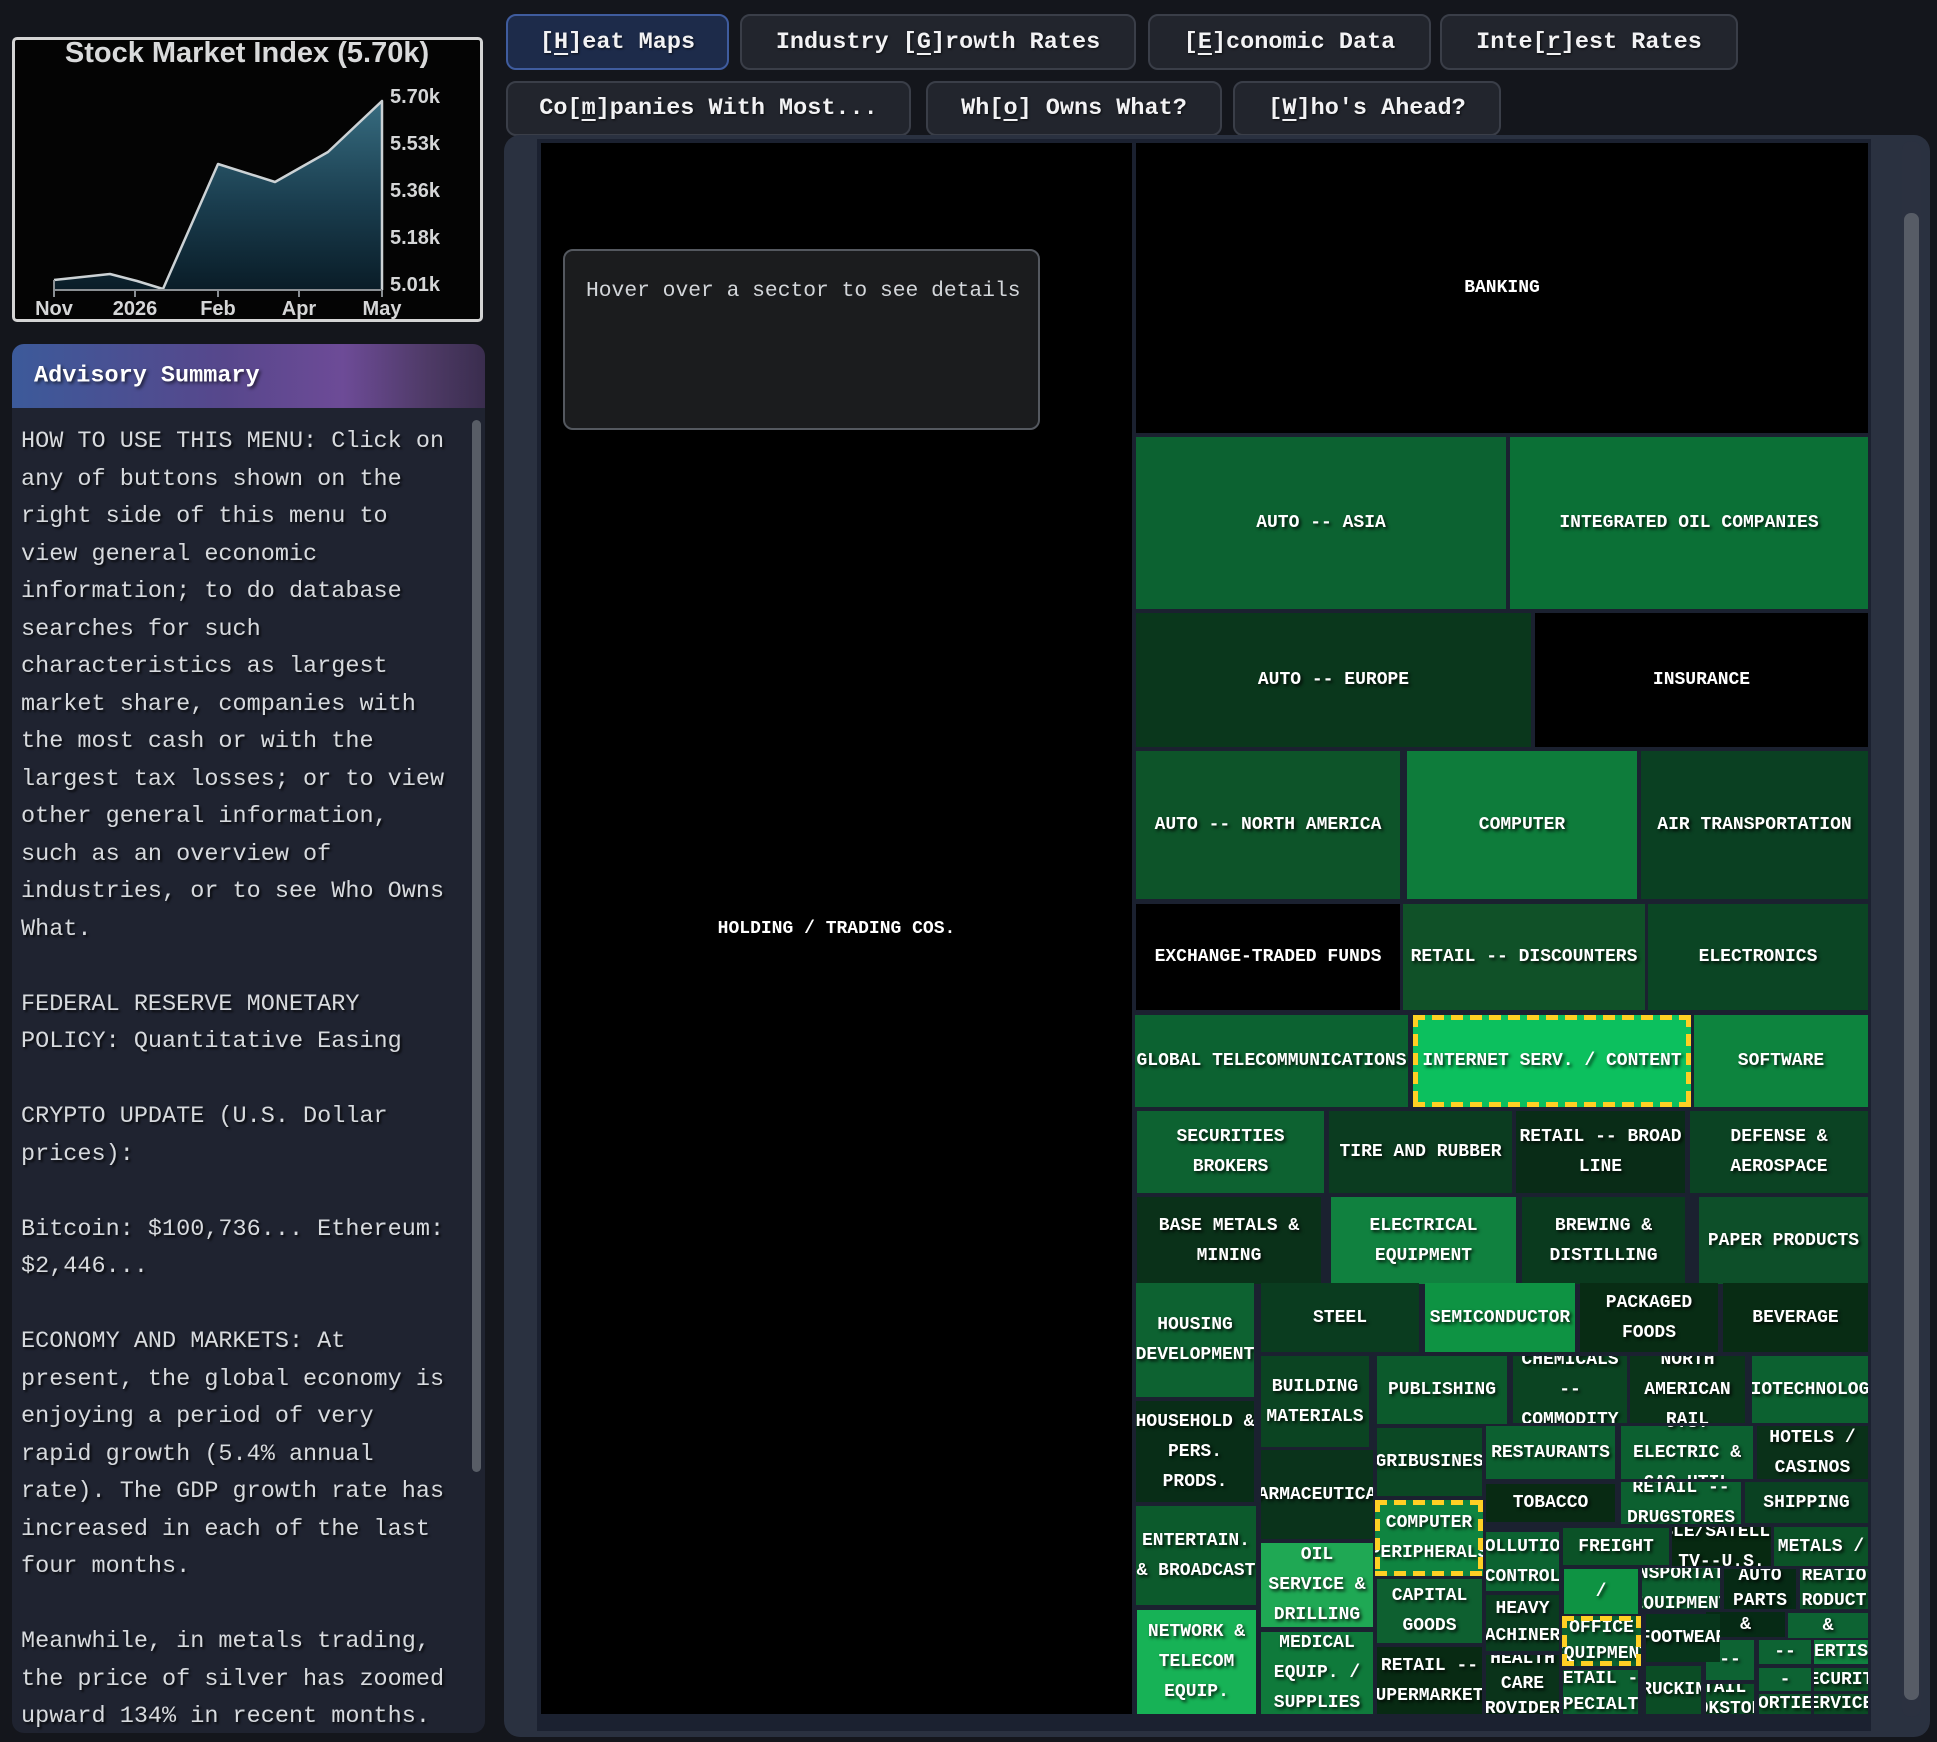  Describe the element at coordinates (135, 308) in the screenshot. I see `svg-text: 2026` at that location.